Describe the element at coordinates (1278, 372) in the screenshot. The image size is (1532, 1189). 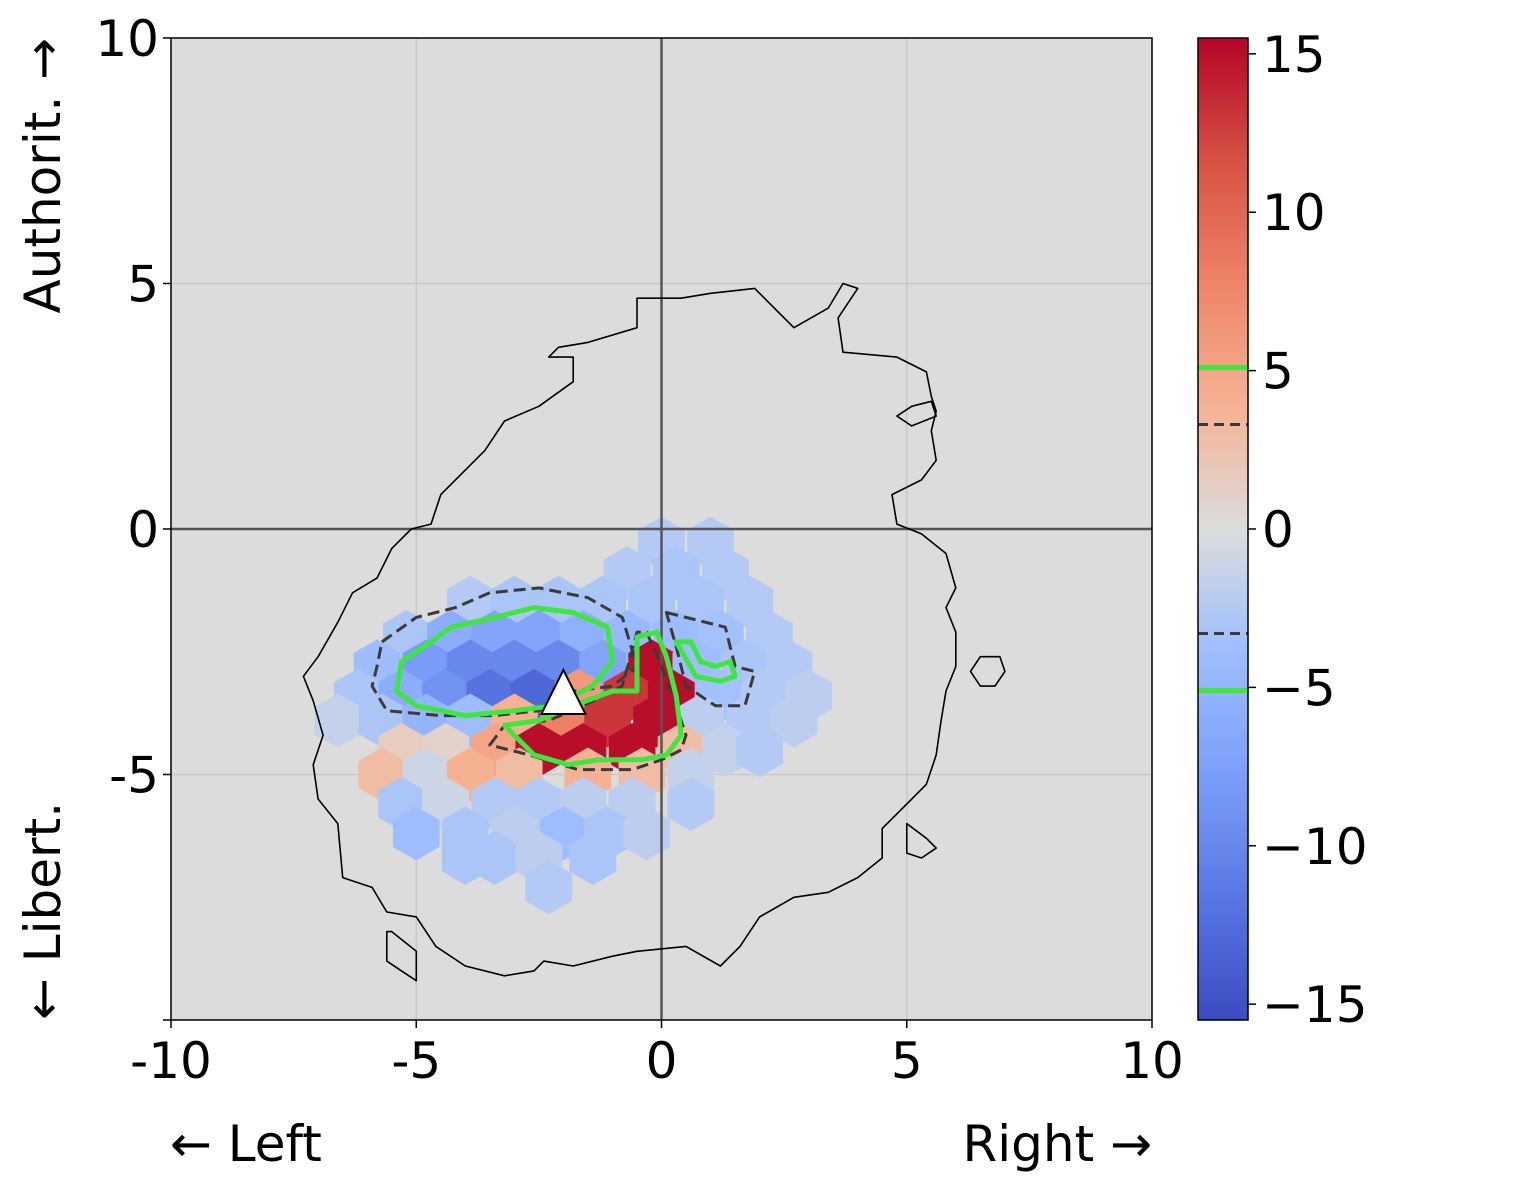
I see `colorbar-tick-label: 5` at that location.